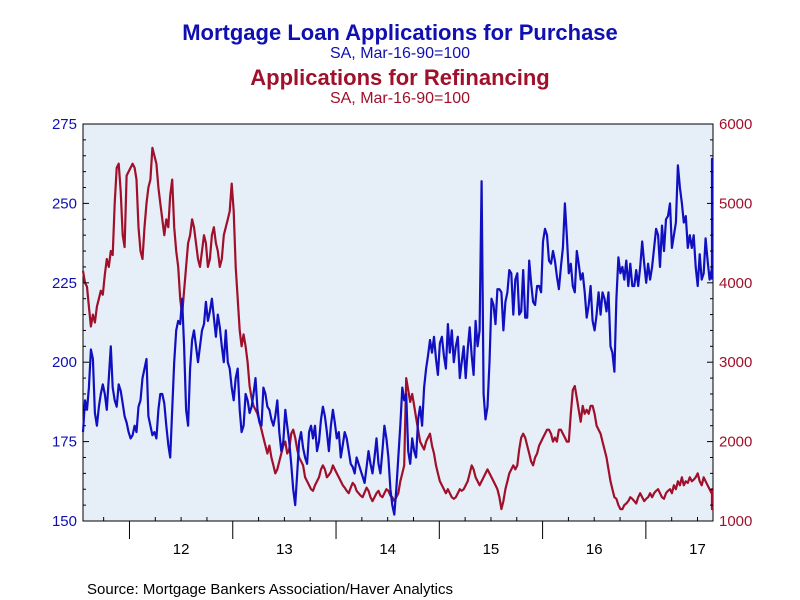 This screenshot has width=800, height=600. I want to click on y-left-tick-label: 225, so click(64, 283).